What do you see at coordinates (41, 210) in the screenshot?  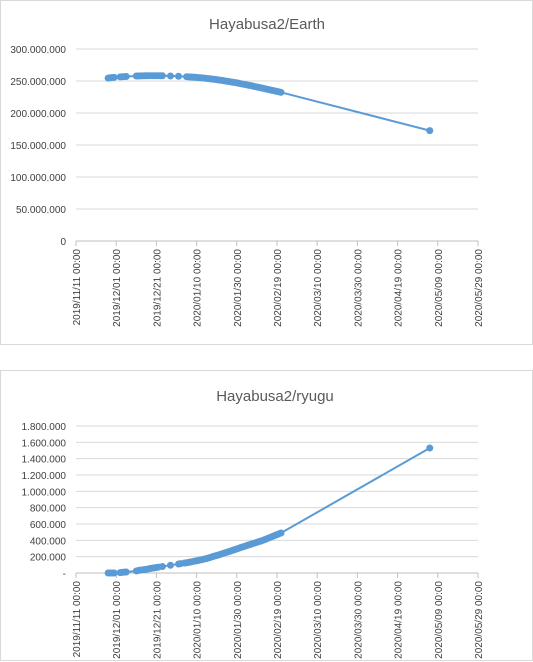 I see `y-tick-label: 50.000.000` at bounding box center [41, 210].